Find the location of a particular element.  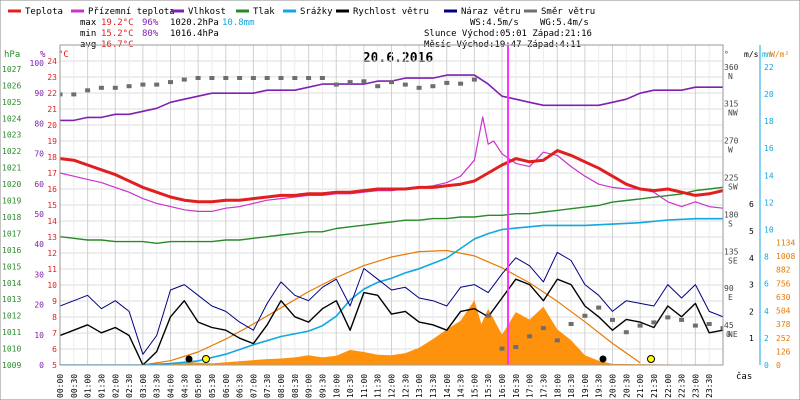

axis-degc-tick: 8 is located at coordinates (54, 317).